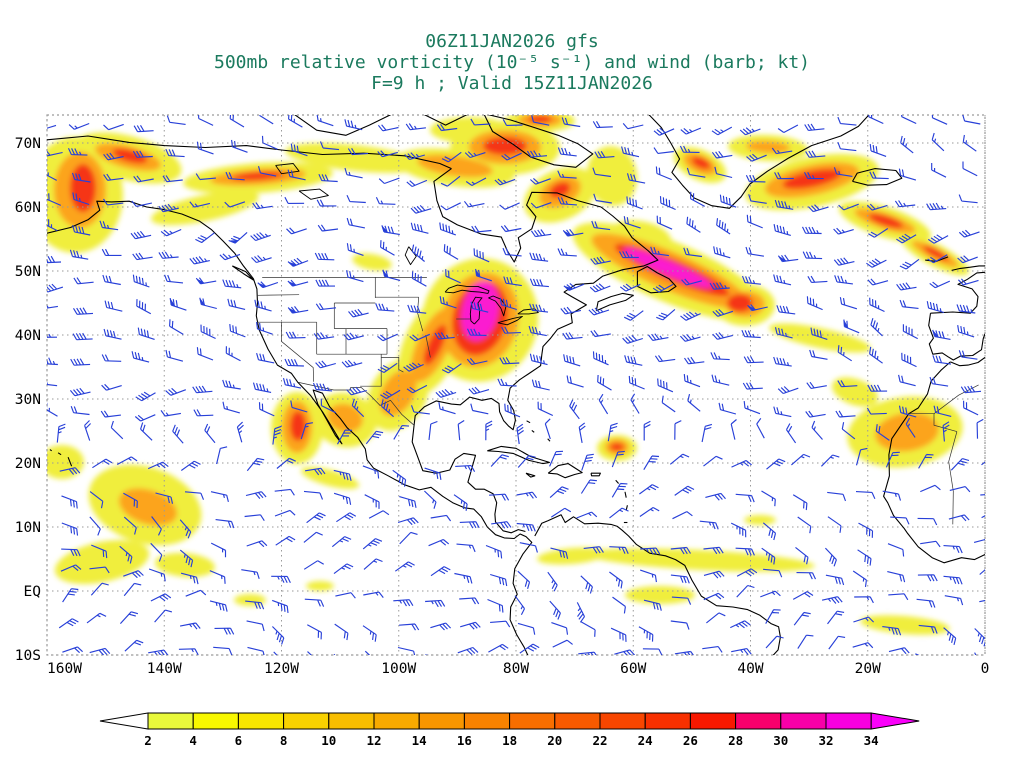 This screenshot has height=768, width=1024. I want to click on colorbar-tick-label: 12, so click(373, 740).